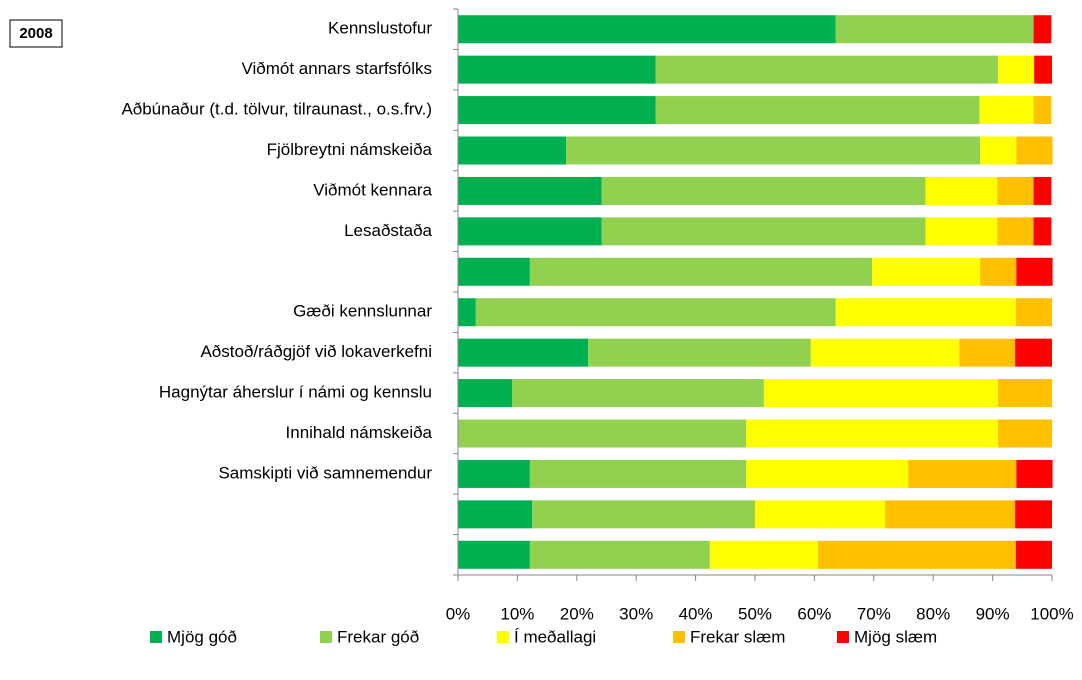 The width and height of the screenshot is (1082, 680). Describe the element at coordinates (378, 636) in the screenshot. I see `legend-label: Frekar góð` at that location.